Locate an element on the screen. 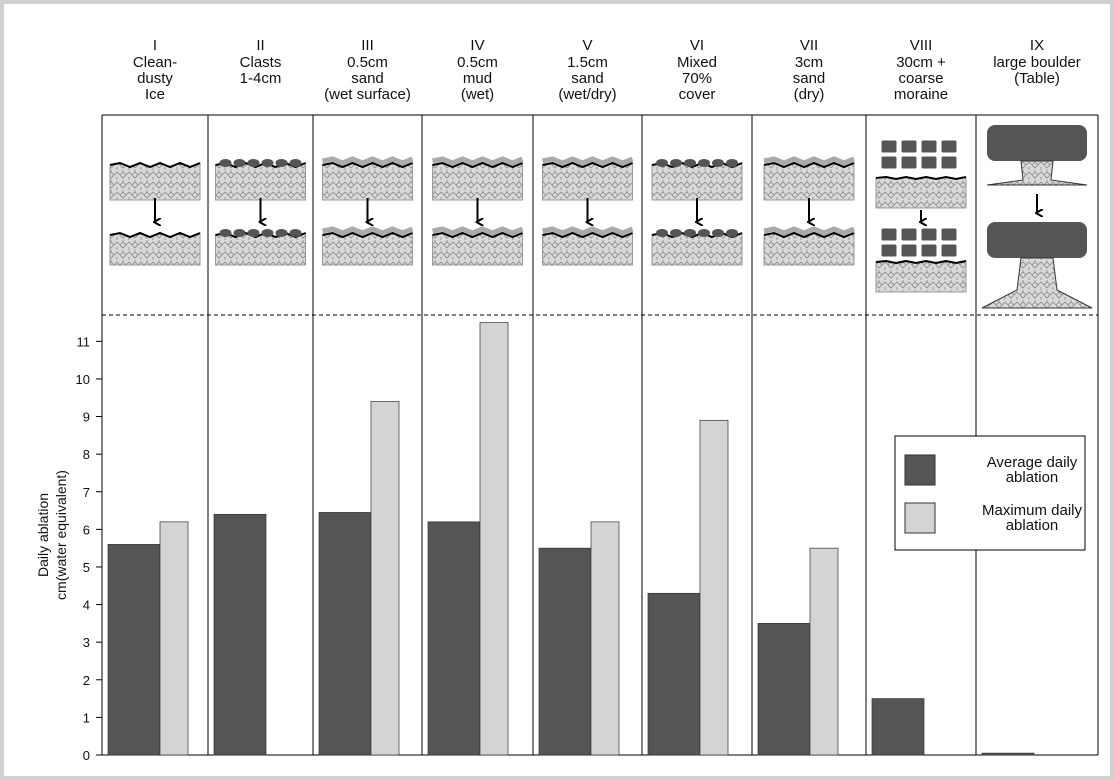 This screenshot has width=1114, height=780. column-numeral: VI is located at coordinates (697, 45).